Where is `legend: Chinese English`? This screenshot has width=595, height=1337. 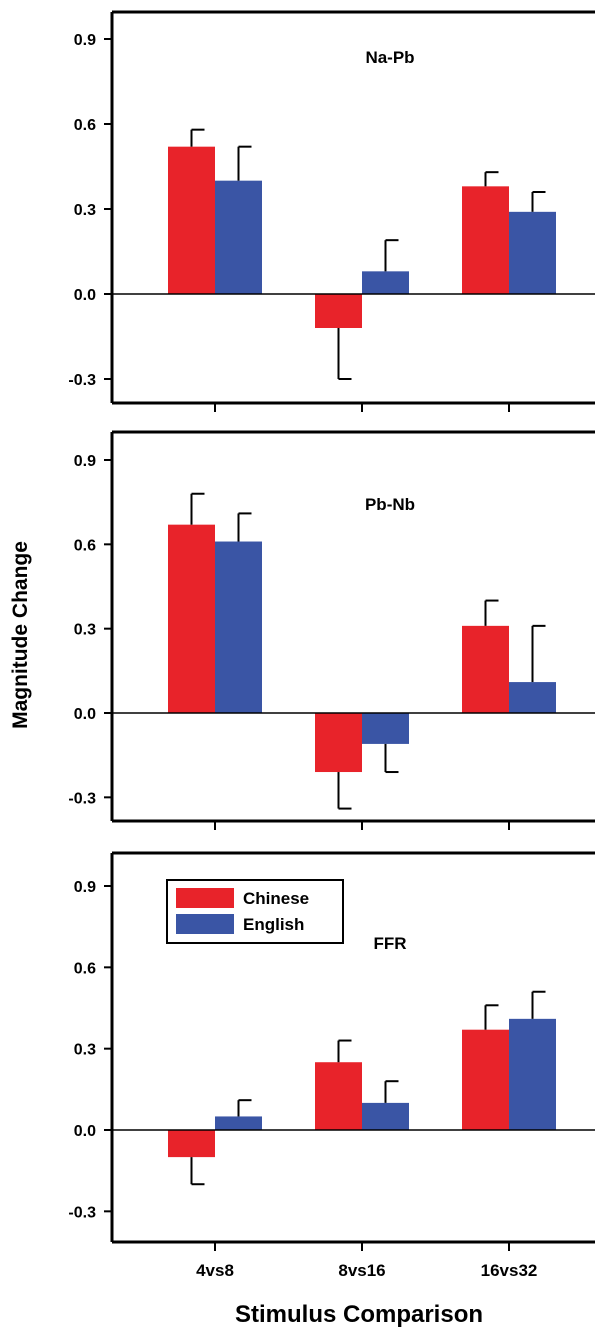
legend: Chinese English is located at coordinates (255, 911).